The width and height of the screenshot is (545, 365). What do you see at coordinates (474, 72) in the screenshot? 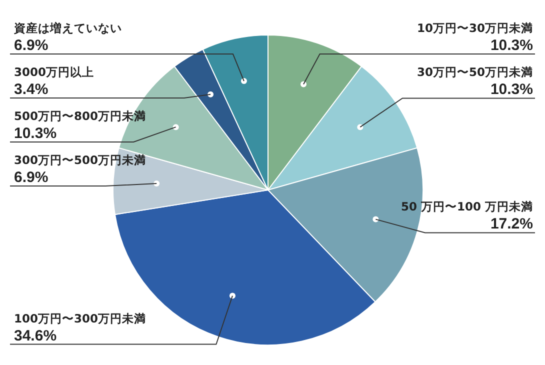
I see `slice-label: 30万円〜50万円未満` at bounding box center [474, 72].